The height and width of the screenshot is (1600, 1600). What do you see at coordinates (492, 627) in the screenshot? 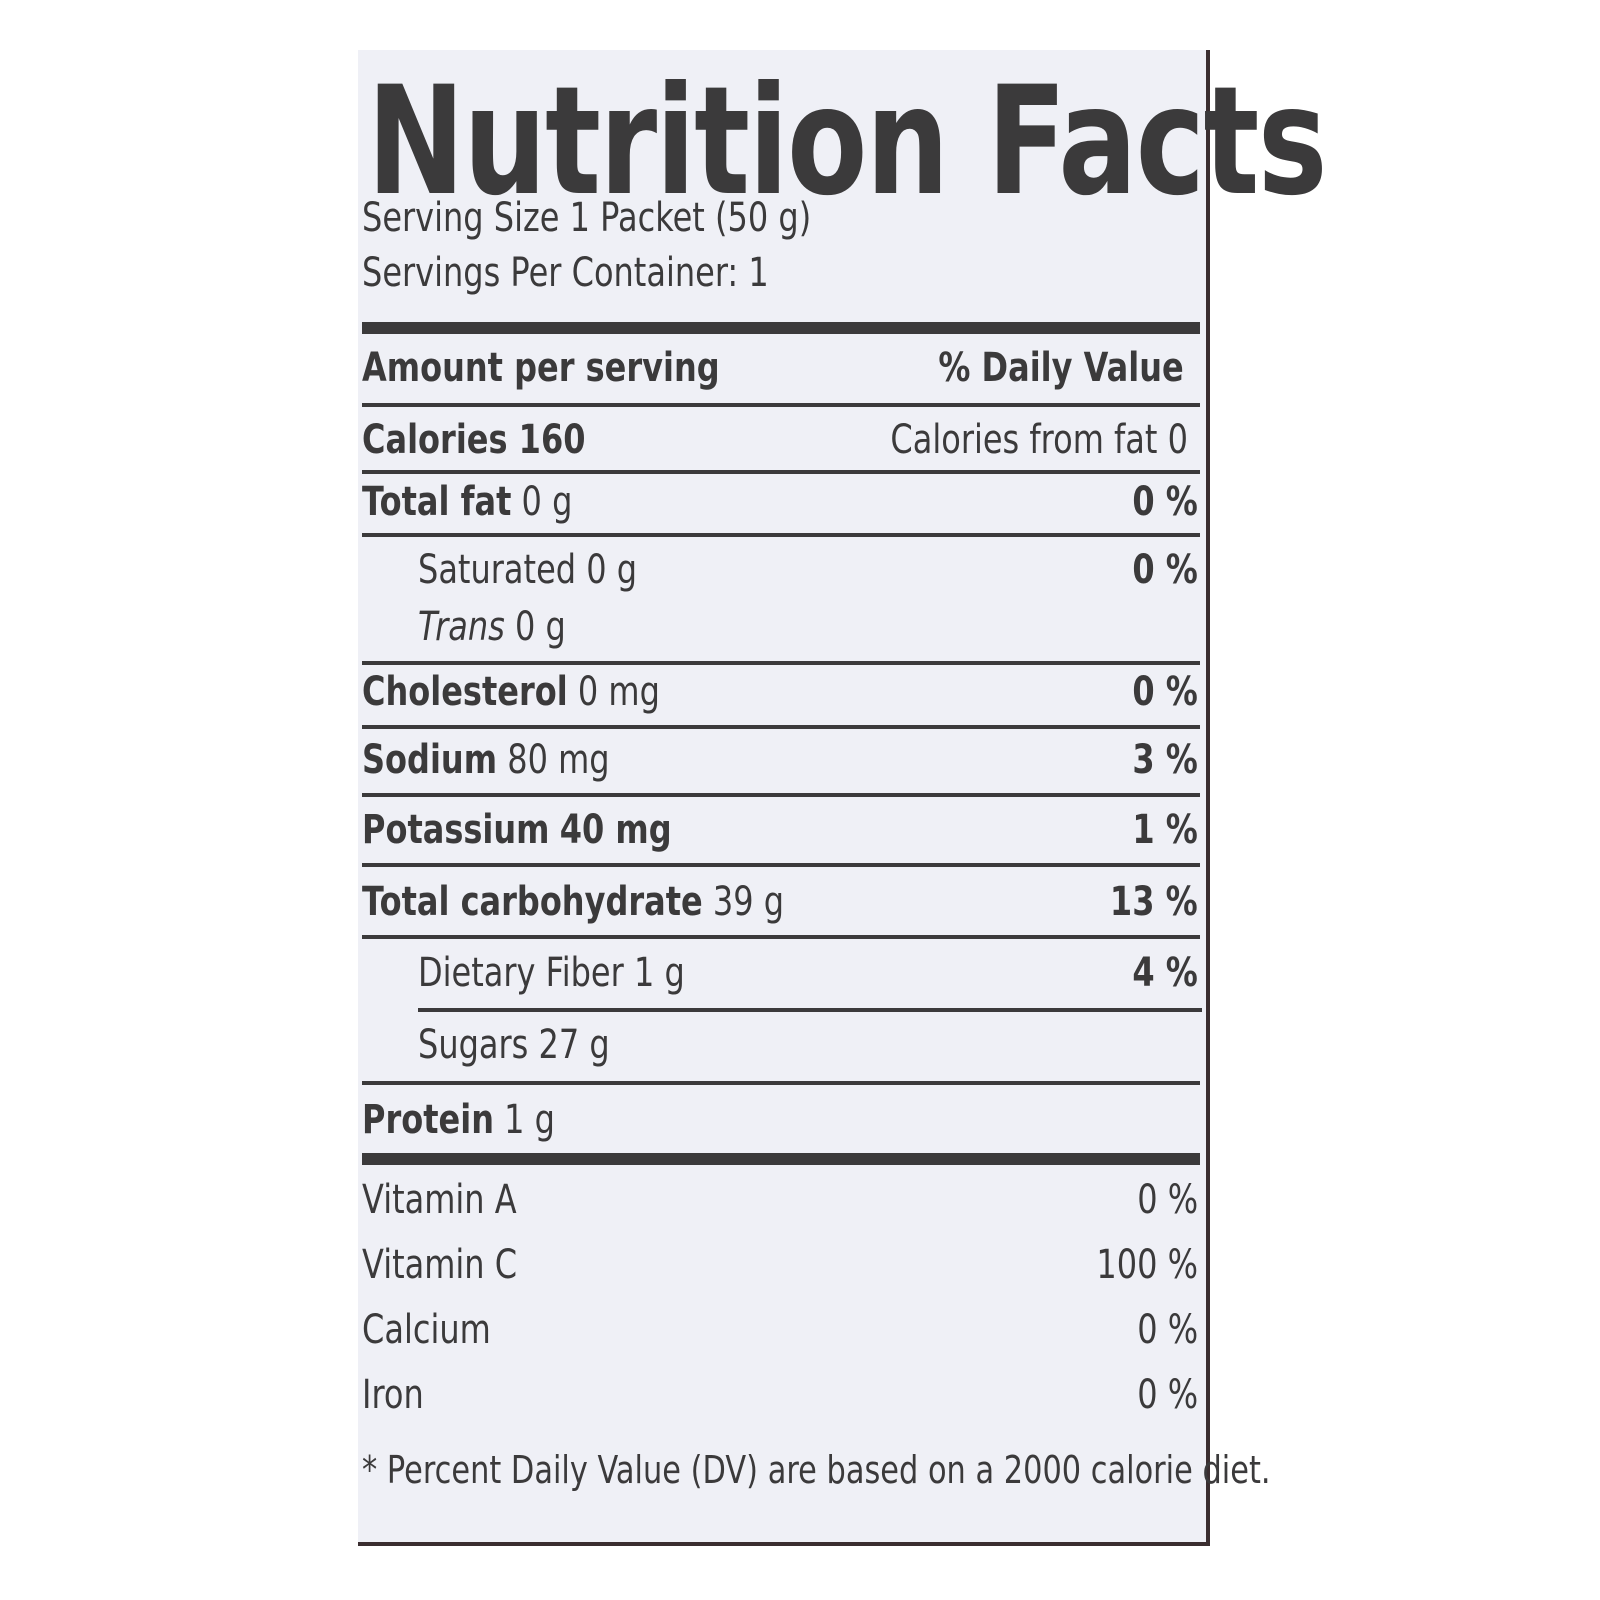
I see `nutrient-row: Trans 0 g` at bounding box center [492, 627].